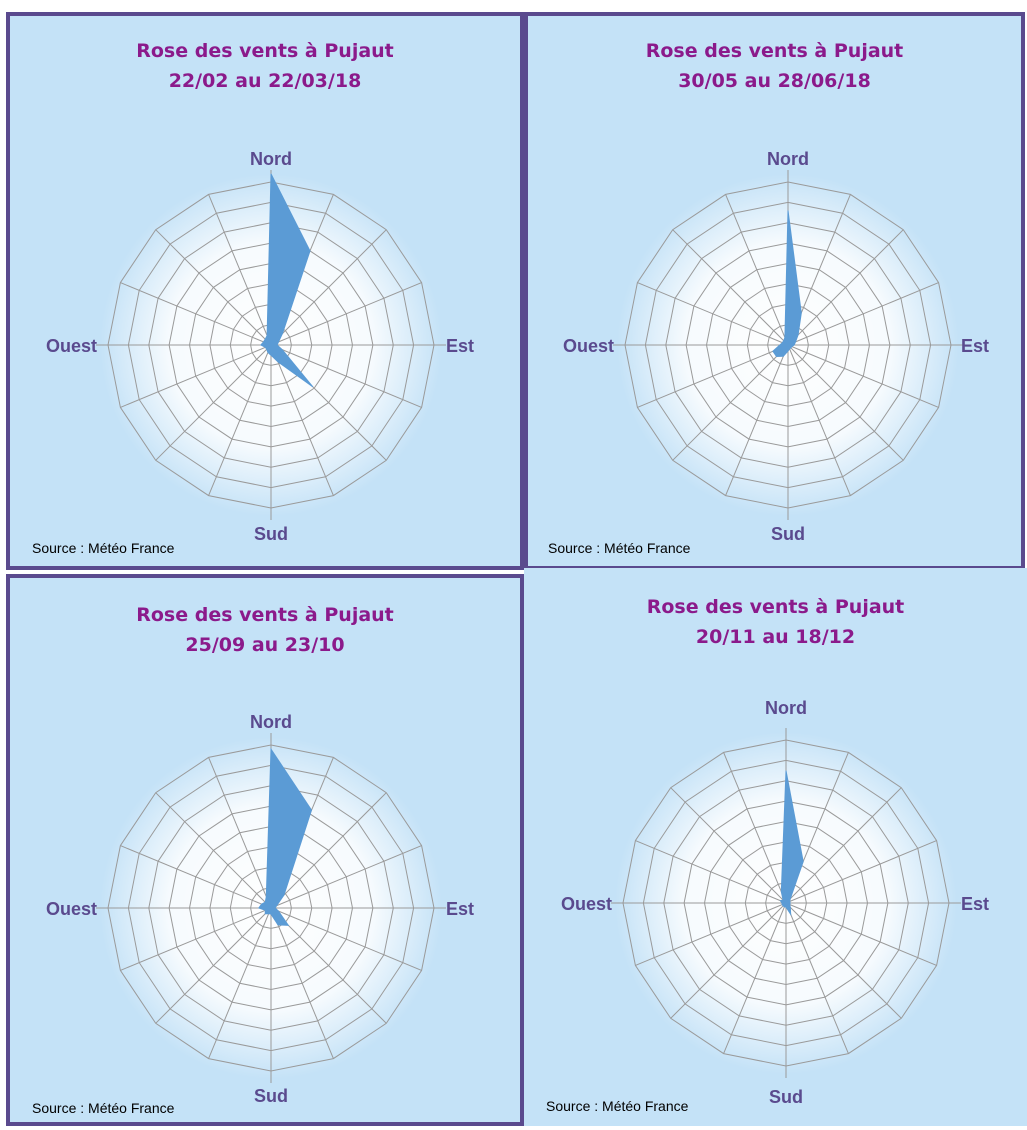 The width and height of the screenshot is (1027, 1130). What do you see at coordinates (265, 81) in the screenshot?
I see `chart-subtitle: 22/02 au 22/03/18` at bounding box center [265, 81].